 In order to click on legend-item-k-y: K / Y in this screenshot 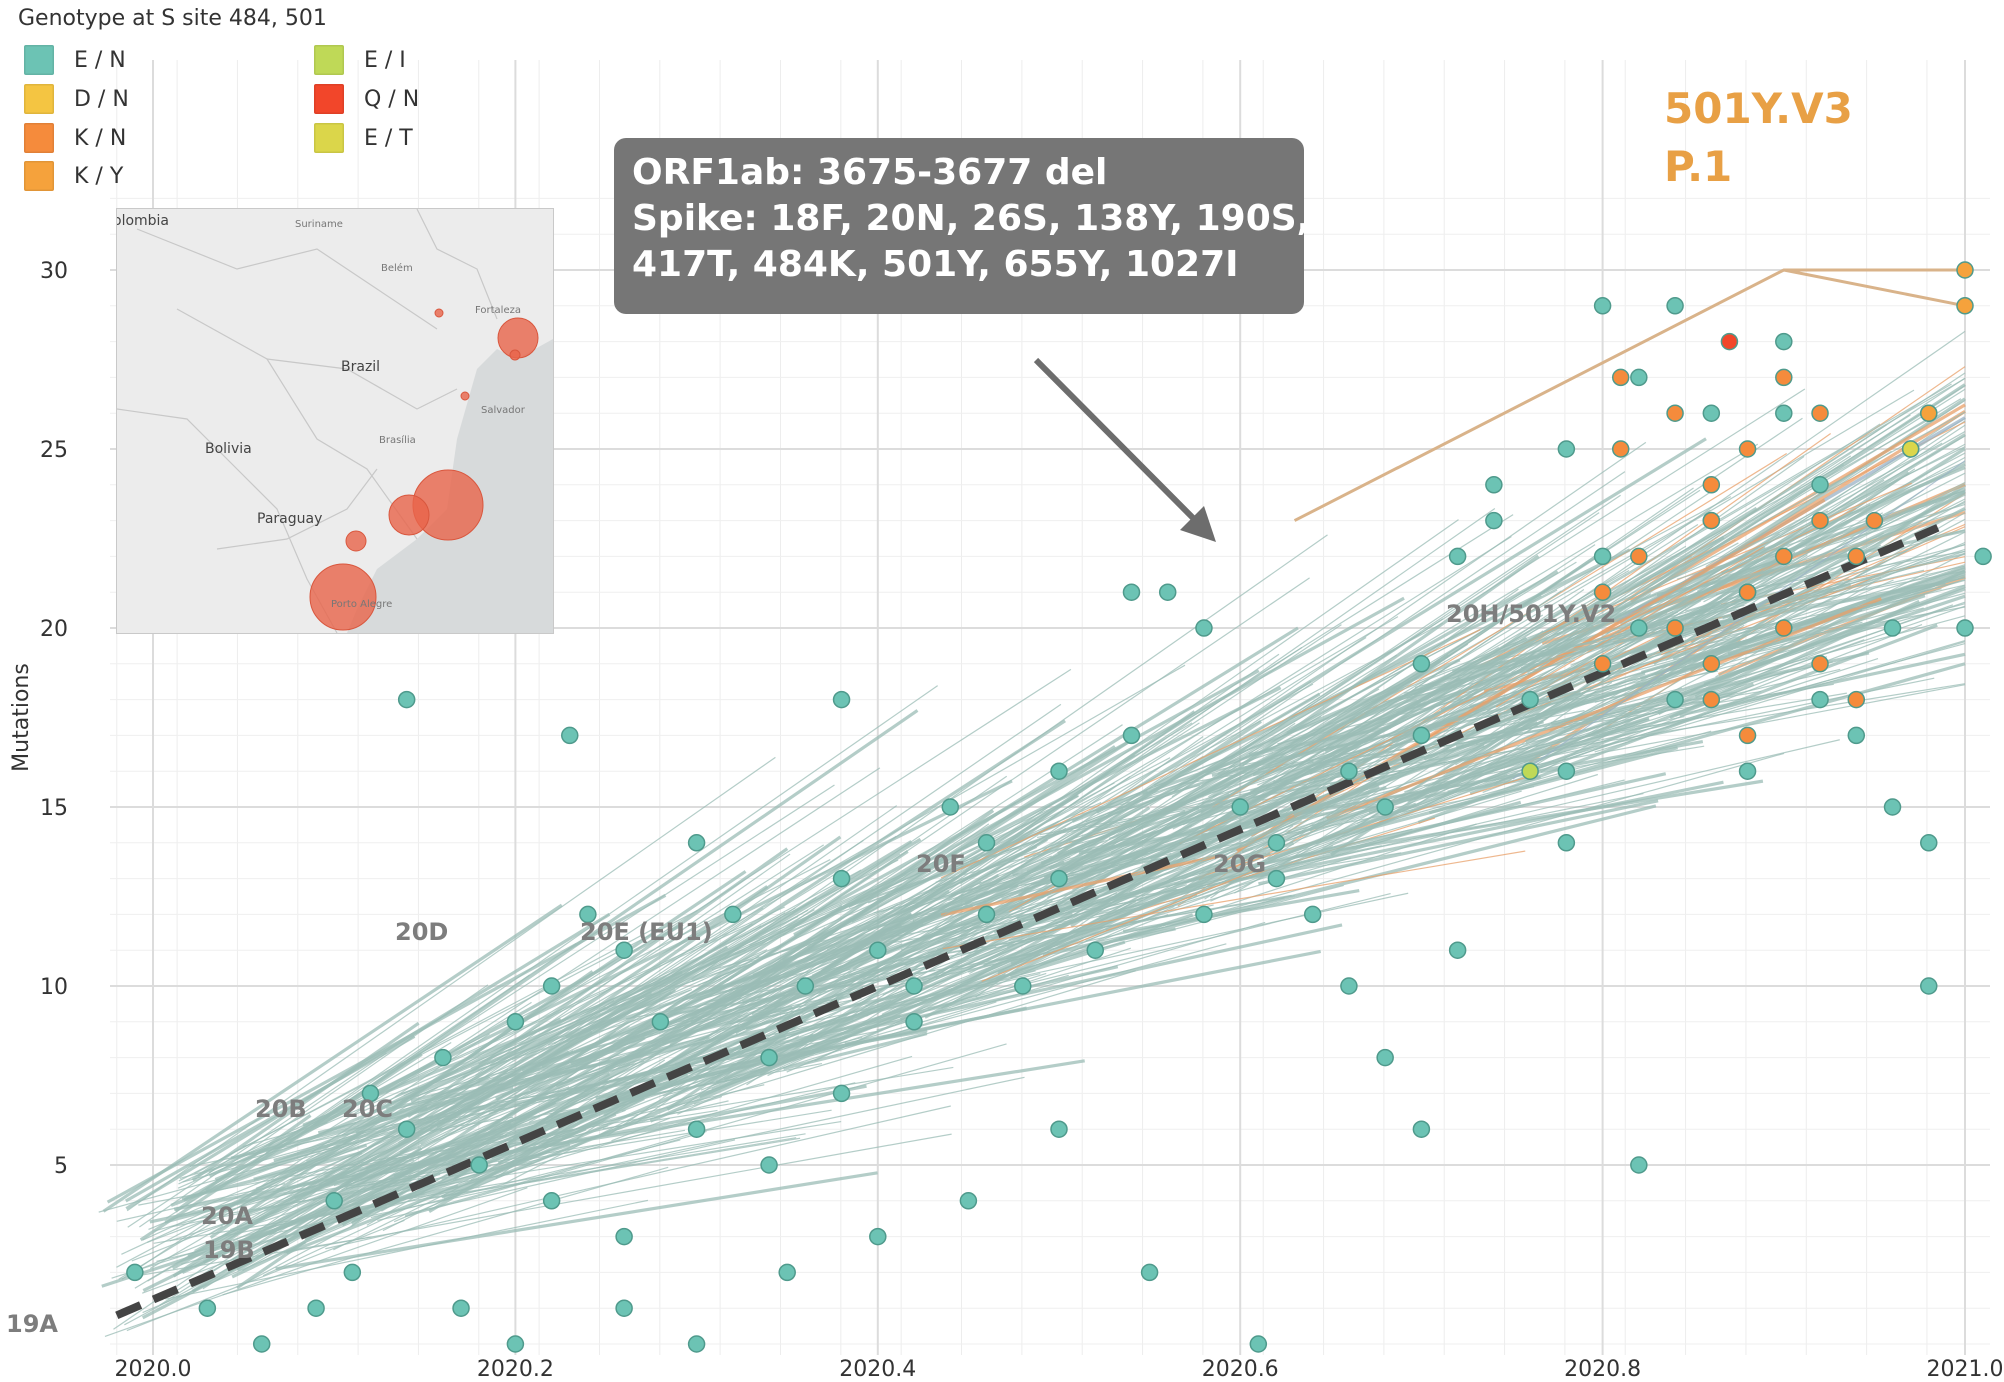, I will do `click(73, 176)`.